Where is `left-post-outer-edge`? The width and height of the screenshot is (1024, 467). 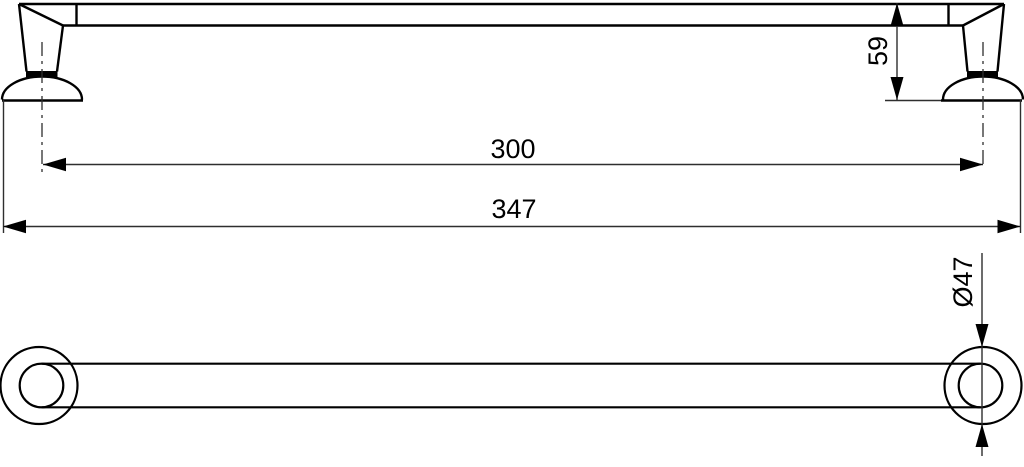 left-post-outer-edge is located at coordinates (22, 37).